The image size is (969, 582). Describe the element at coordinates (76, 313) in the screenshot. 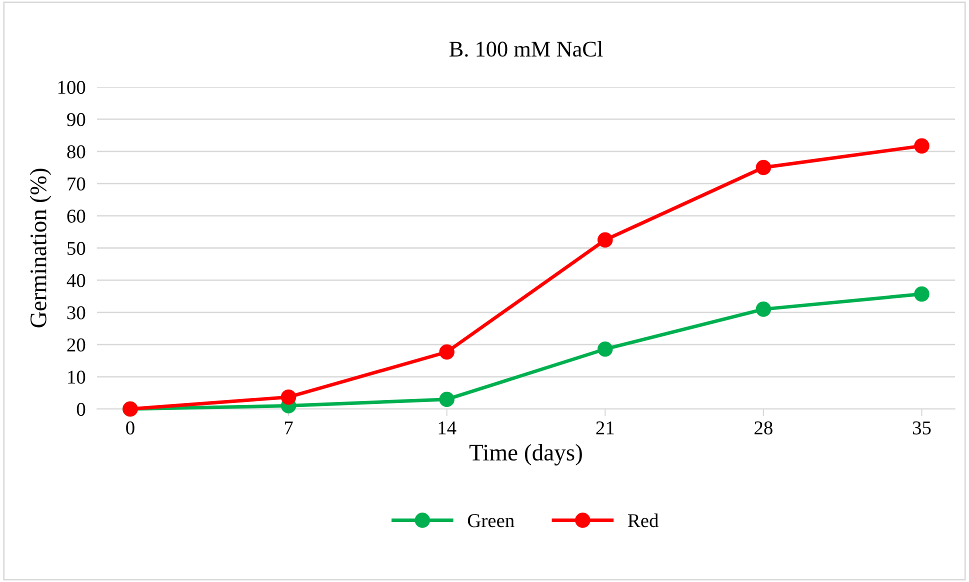

I see `y-tick-label: 30` at that location.